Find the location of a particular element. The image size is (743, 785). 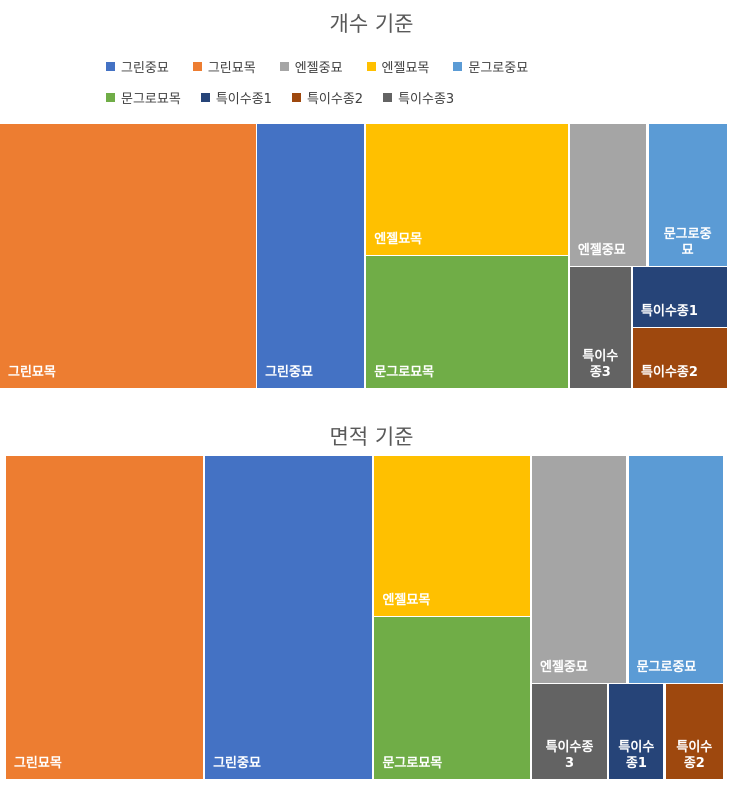

legend-item: 문그로묘목 is located at coordinates (143, 97).